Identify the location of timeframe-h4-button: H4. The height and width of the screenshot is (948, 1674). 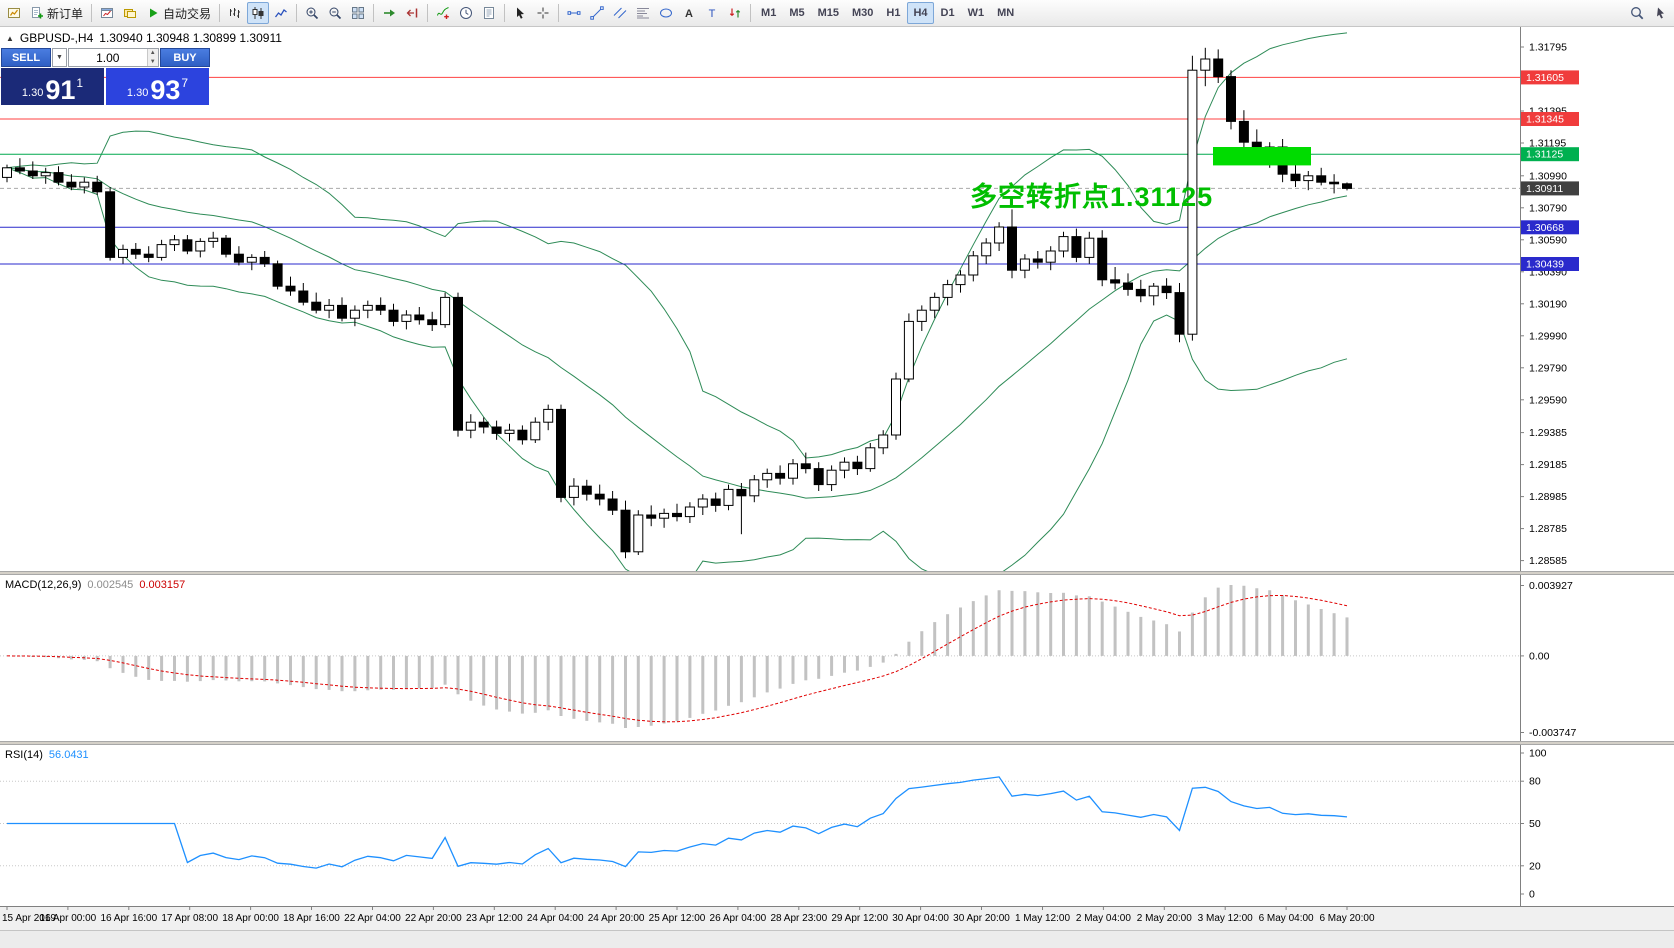
(920, 13).